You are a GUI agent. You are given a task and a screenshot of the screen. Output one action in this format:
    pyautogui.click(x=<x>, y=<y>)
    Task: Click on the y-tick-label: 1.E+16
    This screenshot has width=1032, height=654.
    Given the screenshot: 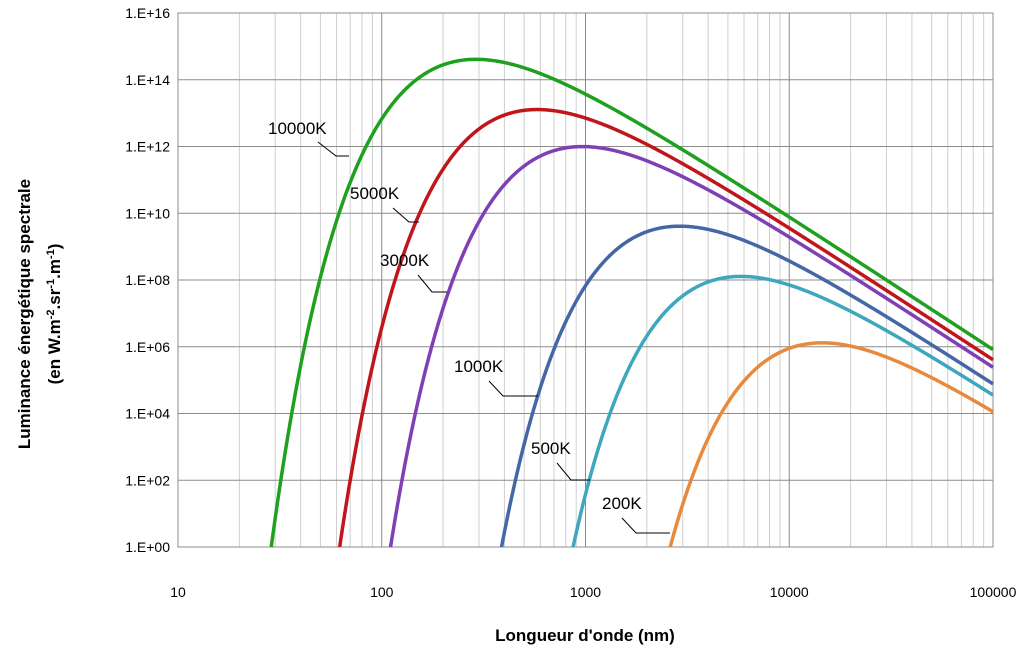 What is the action you would take?
    pyautogui.click(x=147, y=13)
    